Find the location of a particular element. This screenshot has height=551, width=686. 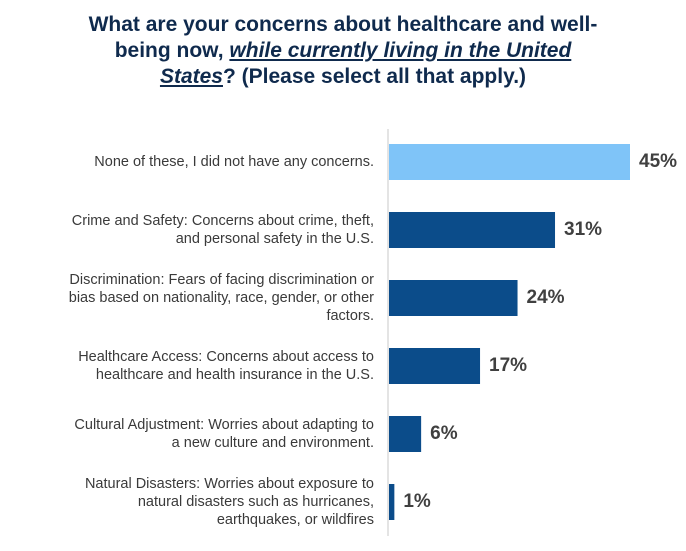

value-label-0: 45% is located at coordinates (658, 161).